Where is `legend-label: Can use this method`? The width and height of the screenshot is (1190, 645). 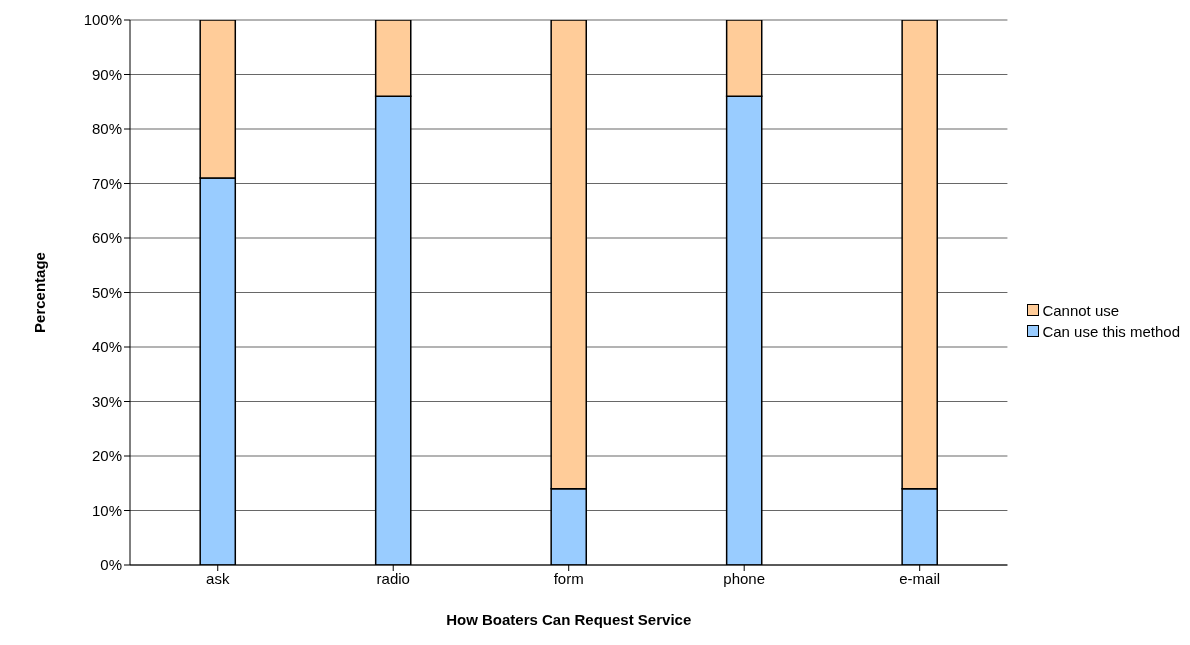
legend-label: Can use this method is located at coordinates (1111, 331).